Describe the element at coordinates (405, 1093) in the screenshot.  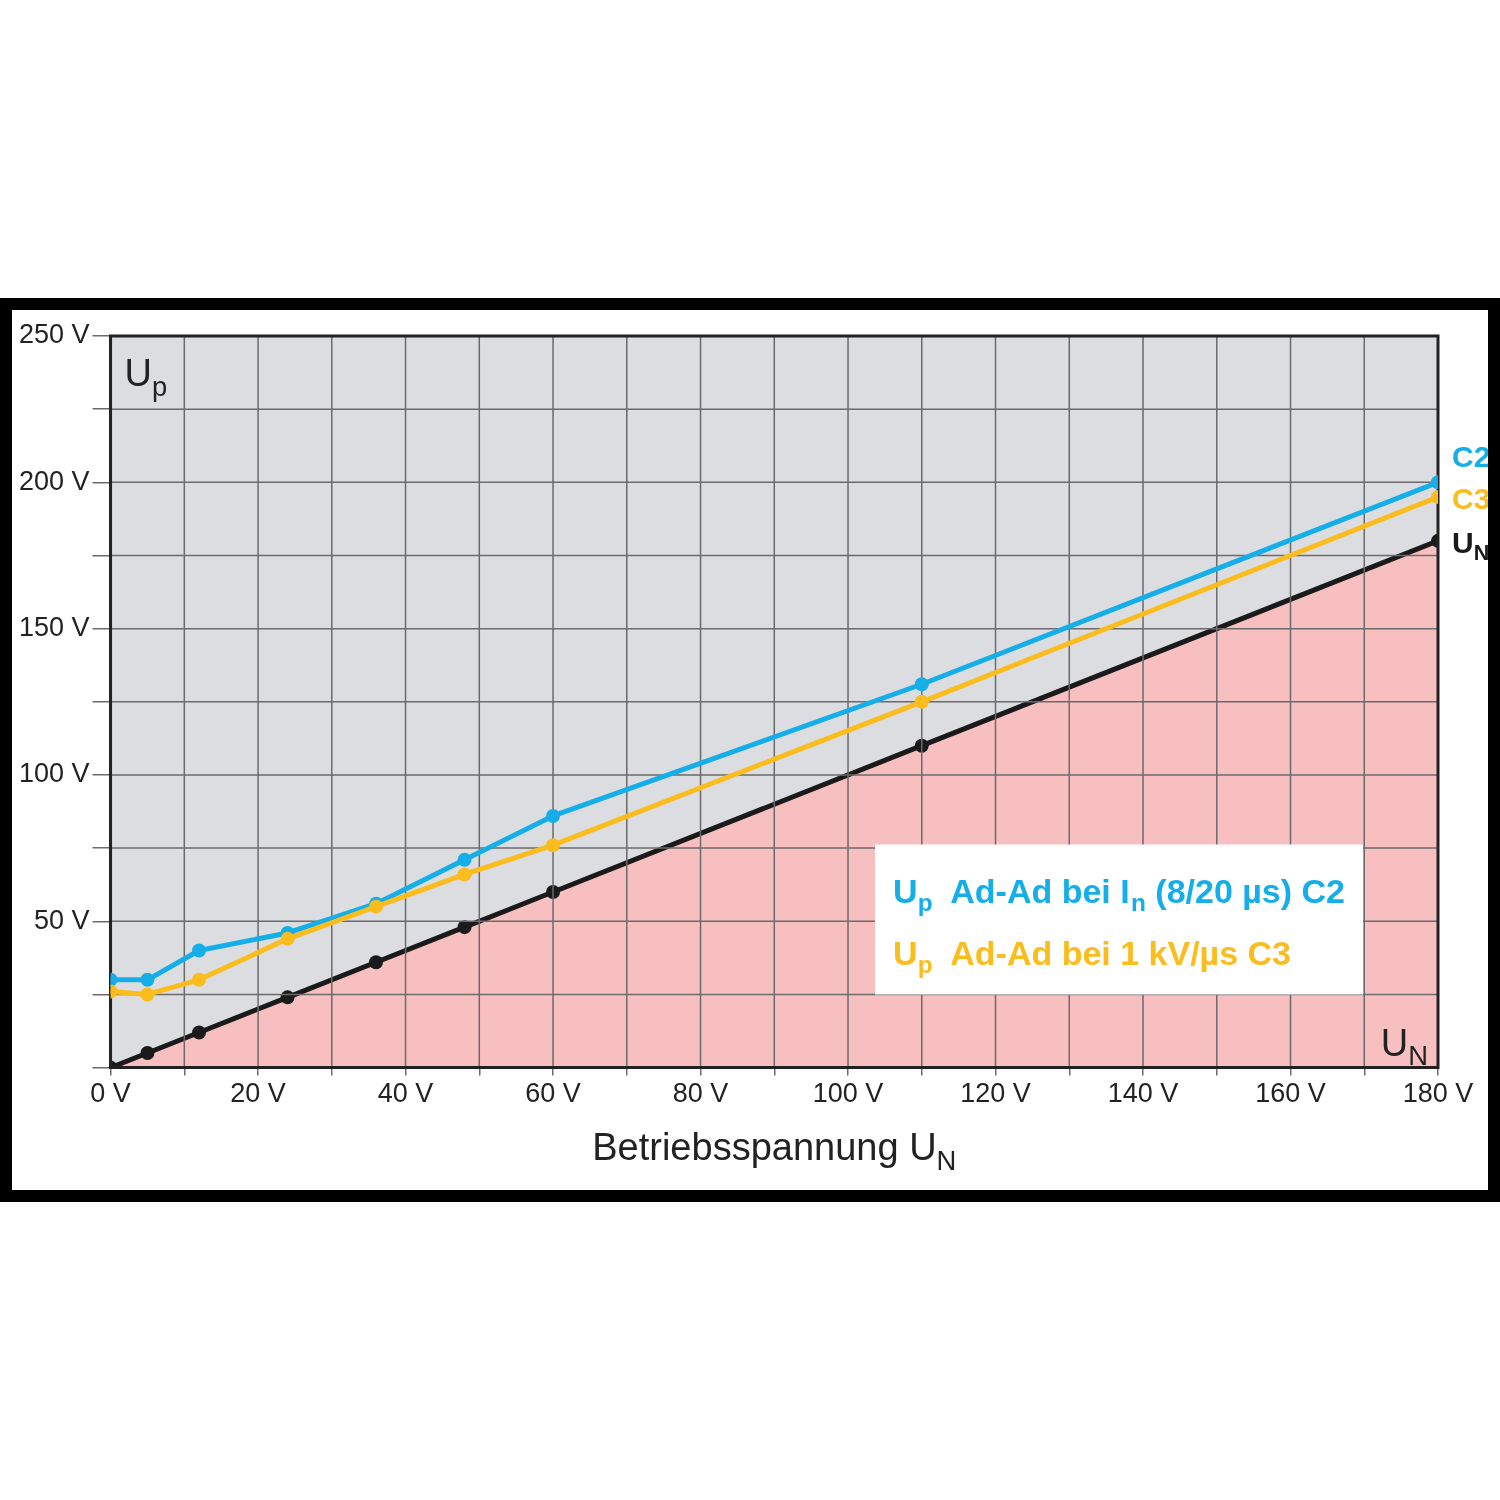
I see `x-tick-label: 40 V` at that location.